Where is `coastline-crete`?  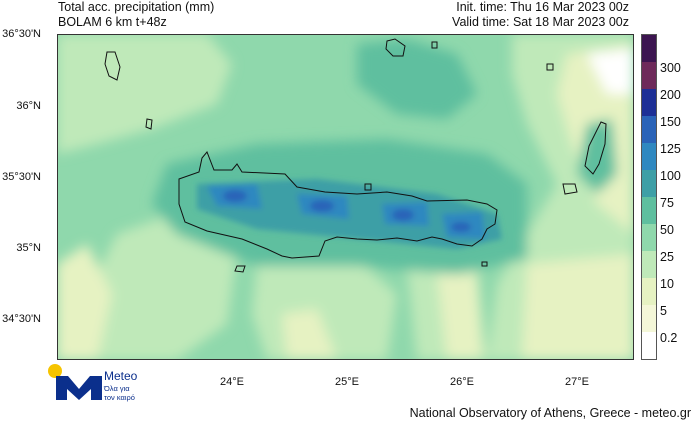
coastline-crete is located at coordinates (338, 205).